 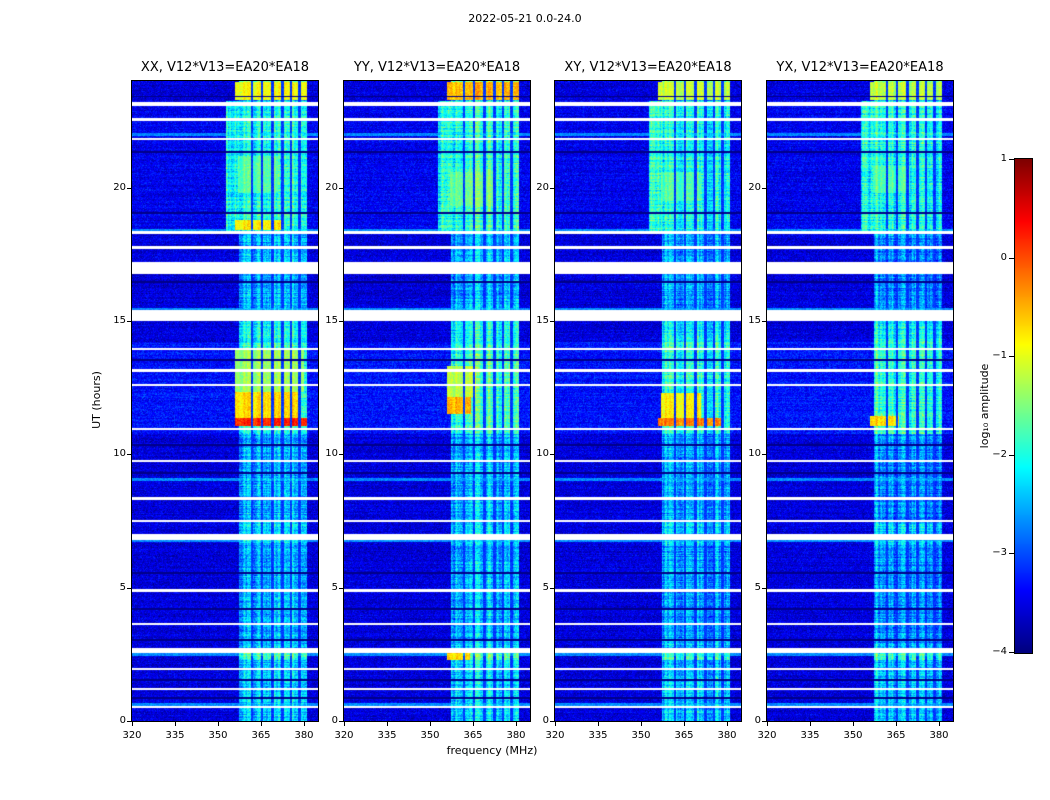 I want to click on colorbar: 1 0 −1 −2 −3 −4, so click(x=1012, y=405).